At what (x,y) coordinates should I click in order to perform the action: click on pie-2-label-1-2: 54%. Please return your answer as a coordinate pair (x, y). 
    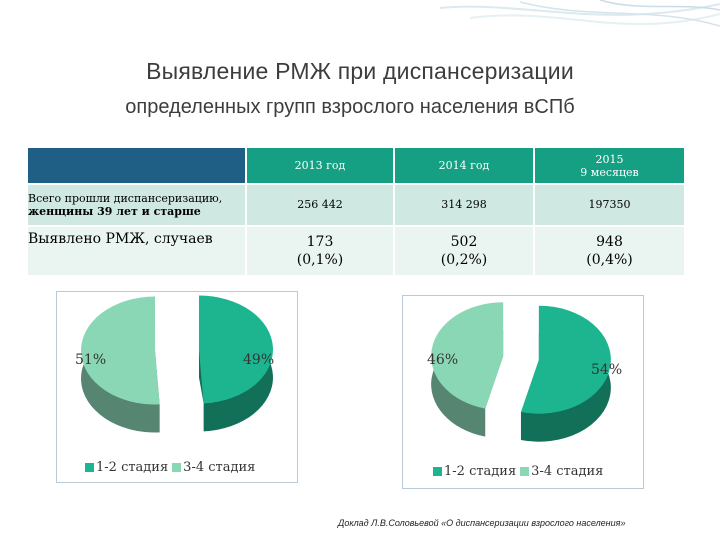
    Looking at the image, I should click on (607, 370).